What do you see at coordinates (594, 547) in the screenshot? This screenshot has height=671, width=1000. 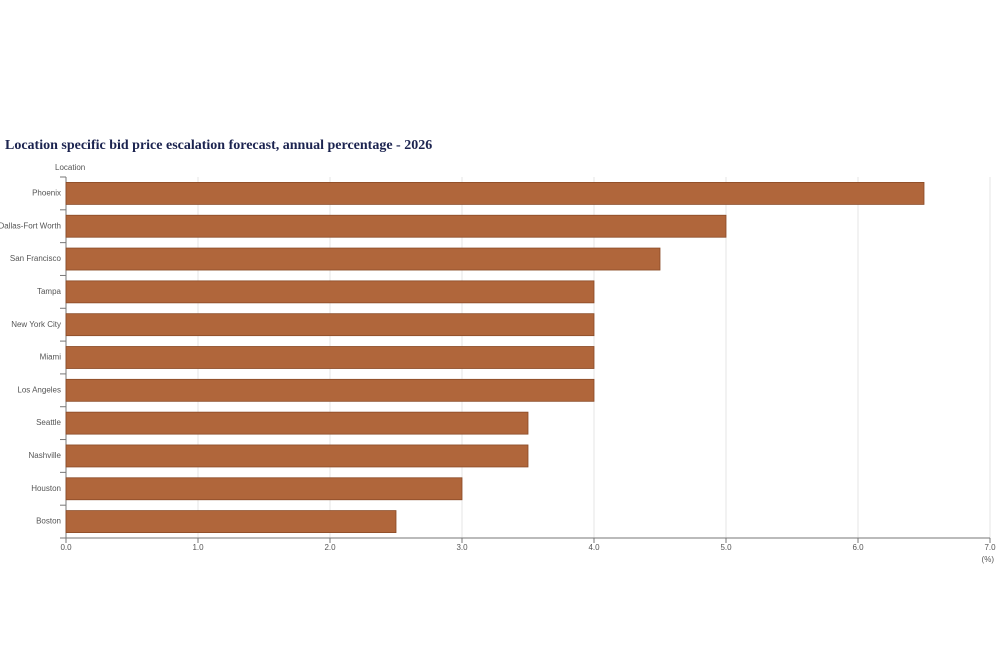 I see `x-tick-label: 4.0` at bounding box center [594, 547].